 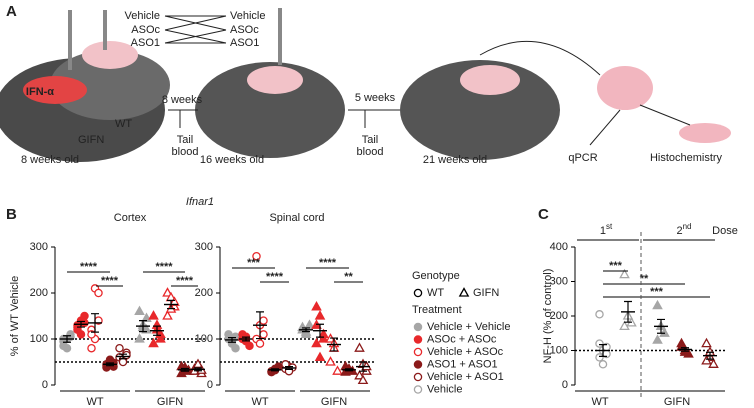 What do you see at coordinates (200, 202) in the screenshot?
I see `gene-label: Ifnar1` at bounding box center [200, 202].